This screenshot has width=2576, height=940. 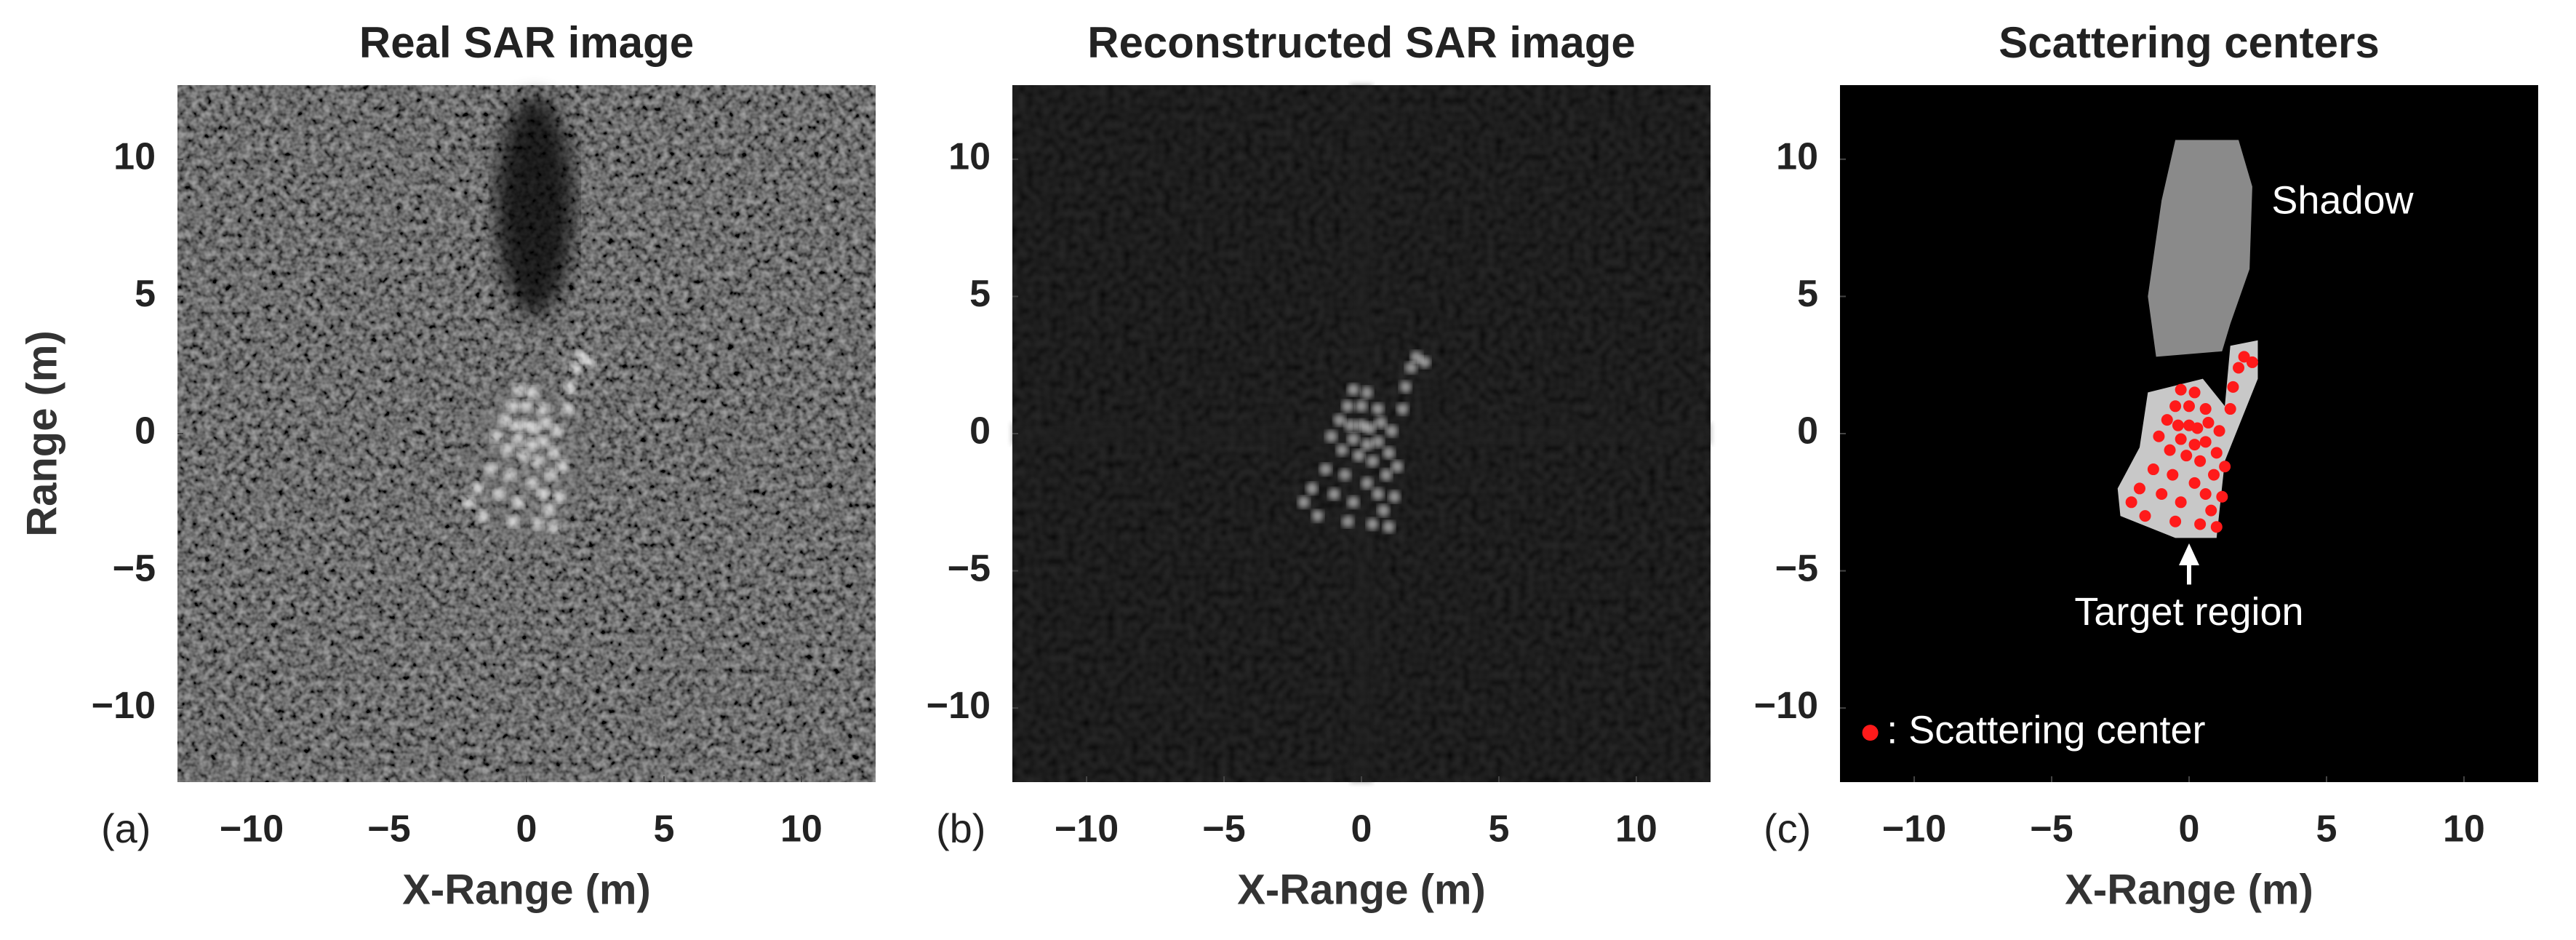 I want to click on annotation: Target region, so click(x=2188, y=612).